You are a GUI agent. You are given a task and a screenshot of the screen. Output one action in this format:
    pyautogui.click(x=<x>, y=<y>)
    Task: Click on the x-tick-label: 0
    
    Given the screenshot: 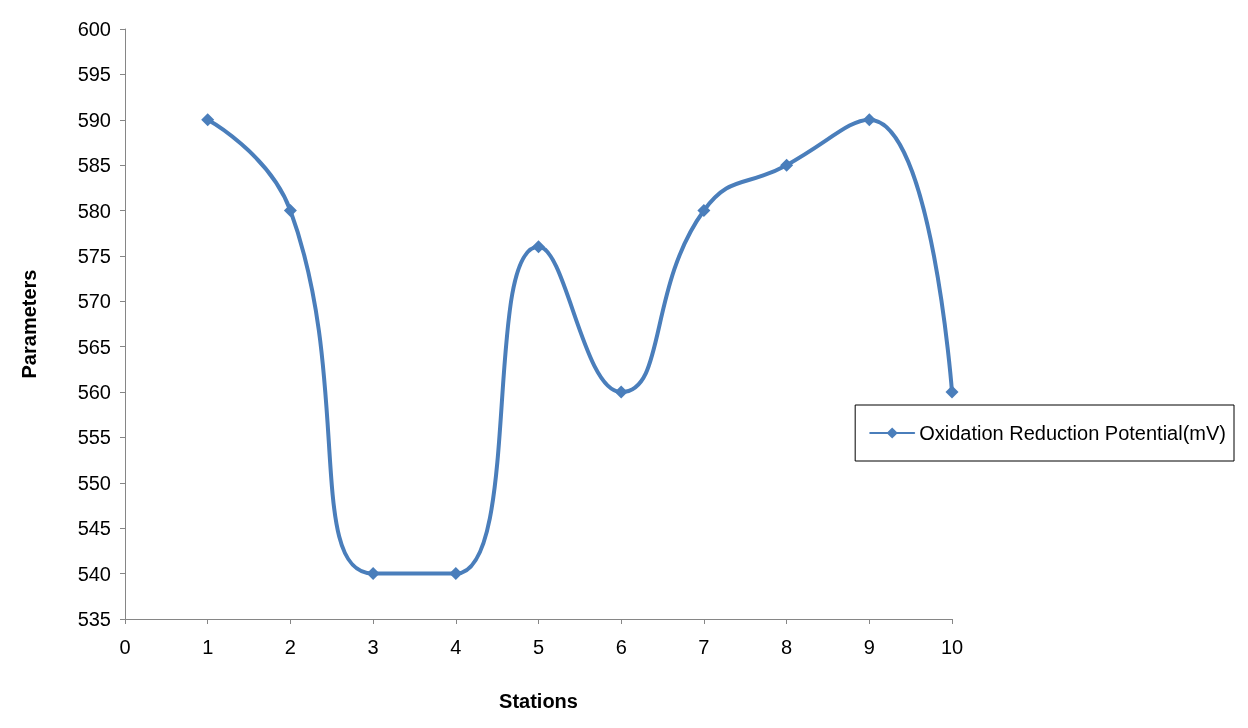 What is the action you would take?
    pyautogui.click(x=125, y=647)
    